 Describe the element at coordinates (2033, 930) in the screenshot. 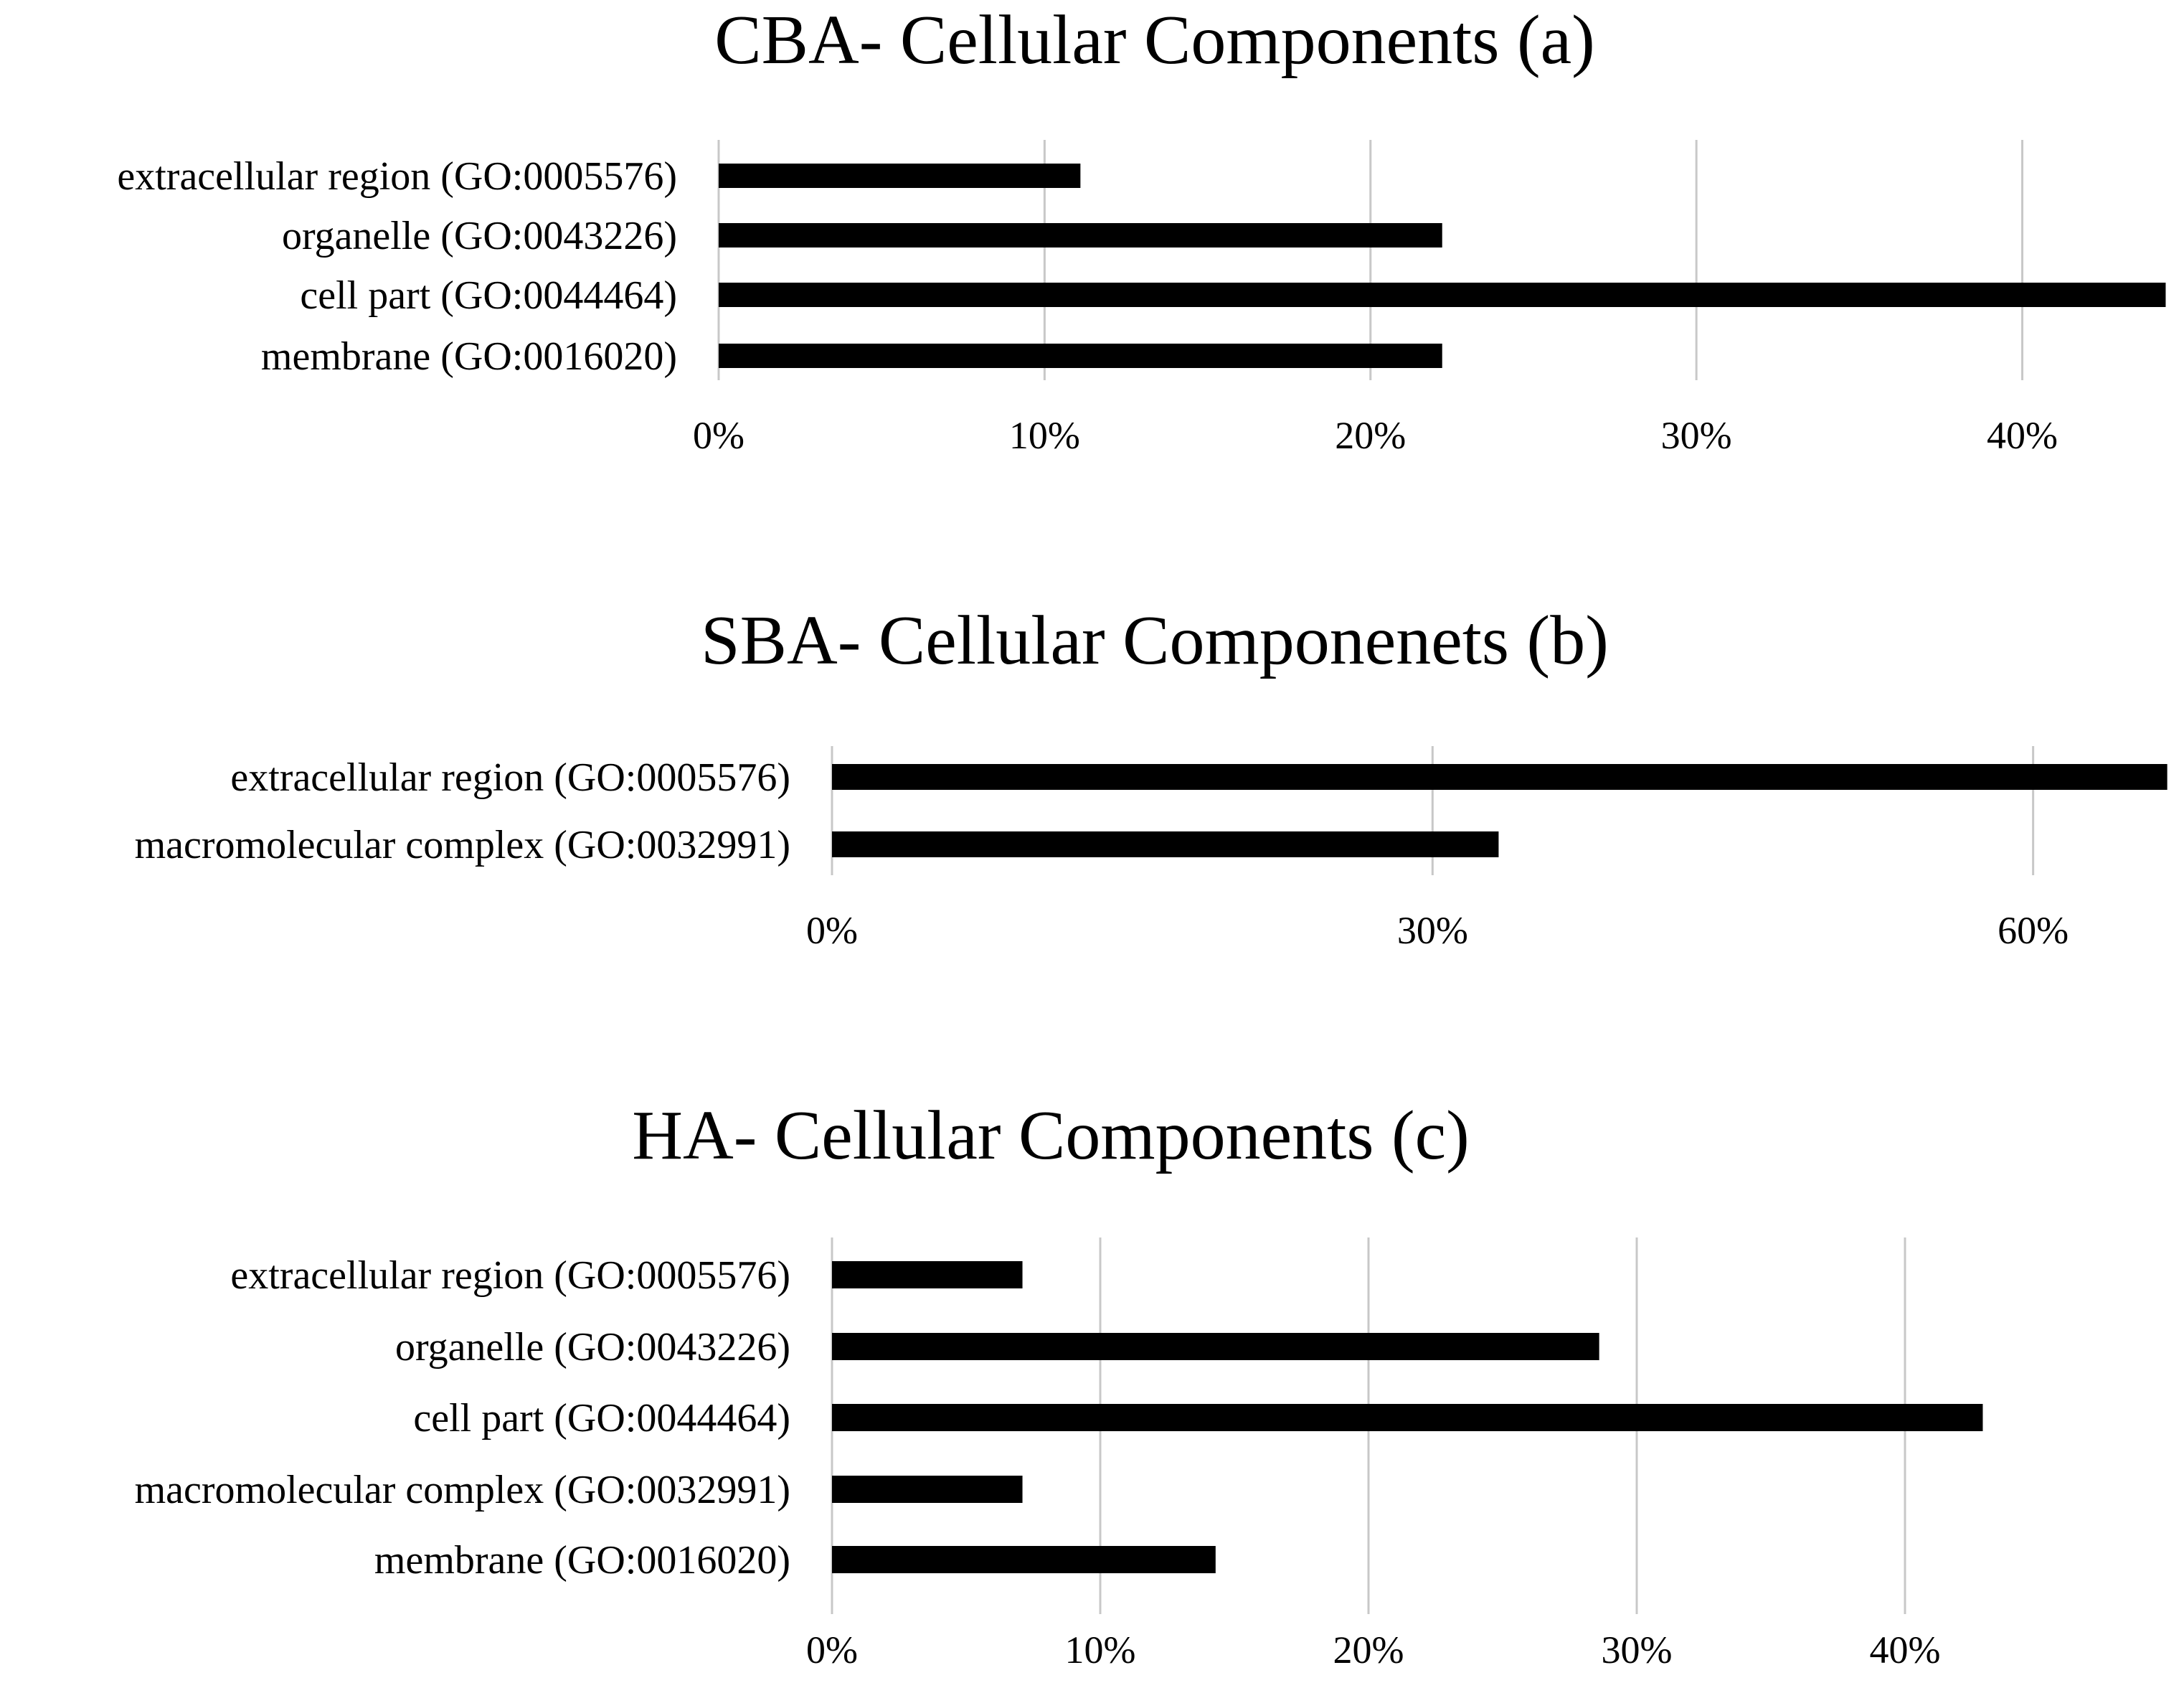

I see `tick-label: 60%` at that location.